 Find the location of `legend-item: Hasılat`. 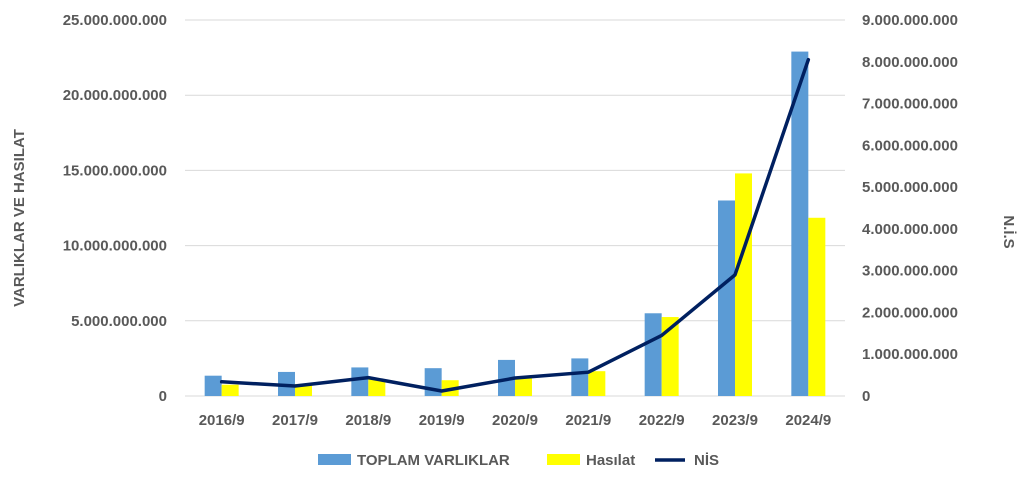

legend-item: Hasılat is located at coordinates (591, 460).